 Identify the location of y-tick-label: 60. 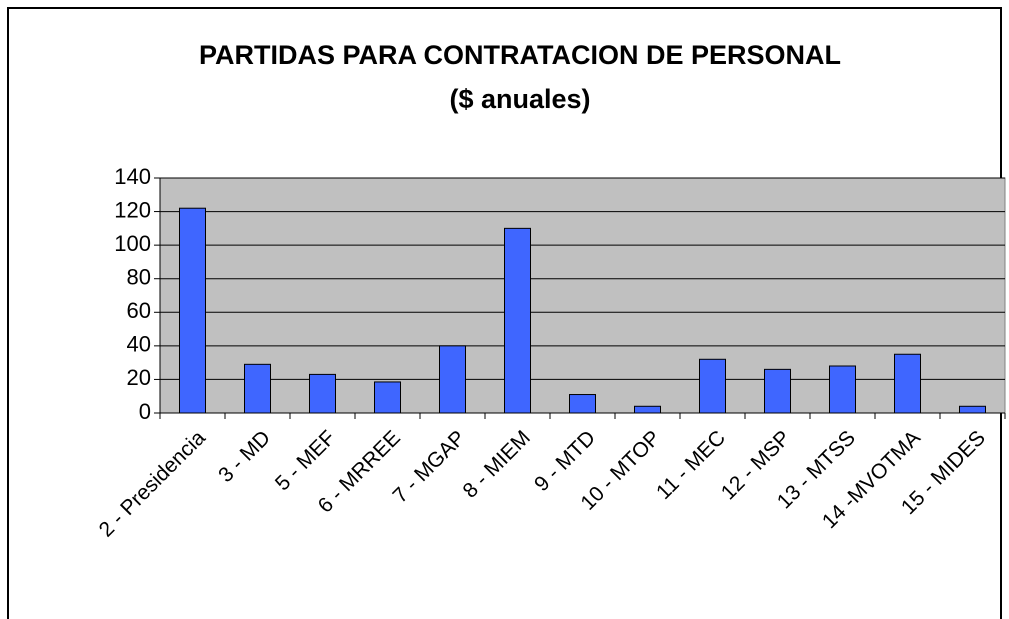
(139, 310).